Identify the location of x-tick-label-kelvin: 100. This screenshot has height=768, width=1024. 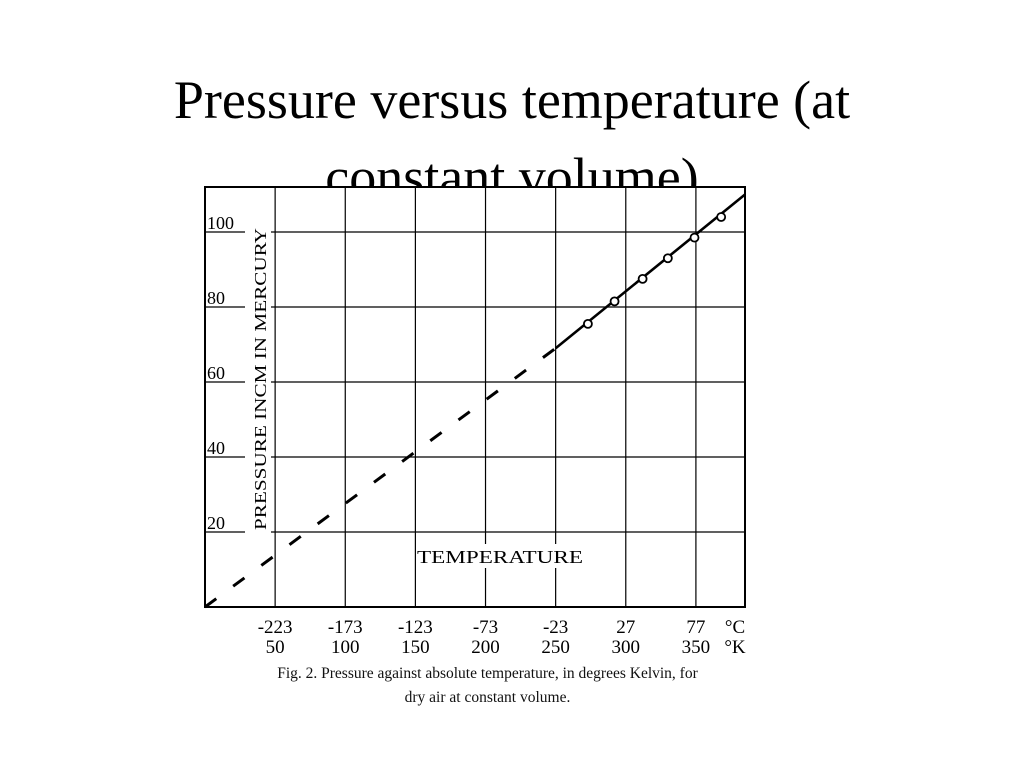
(345, 647).